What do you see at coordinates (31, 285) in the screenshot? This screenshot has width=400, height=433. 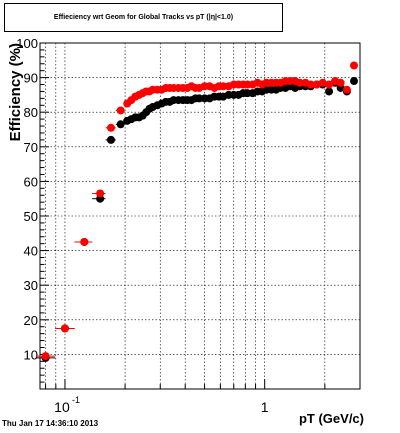 I see `y-tick-label: 30` at bounding box center [31, 285].